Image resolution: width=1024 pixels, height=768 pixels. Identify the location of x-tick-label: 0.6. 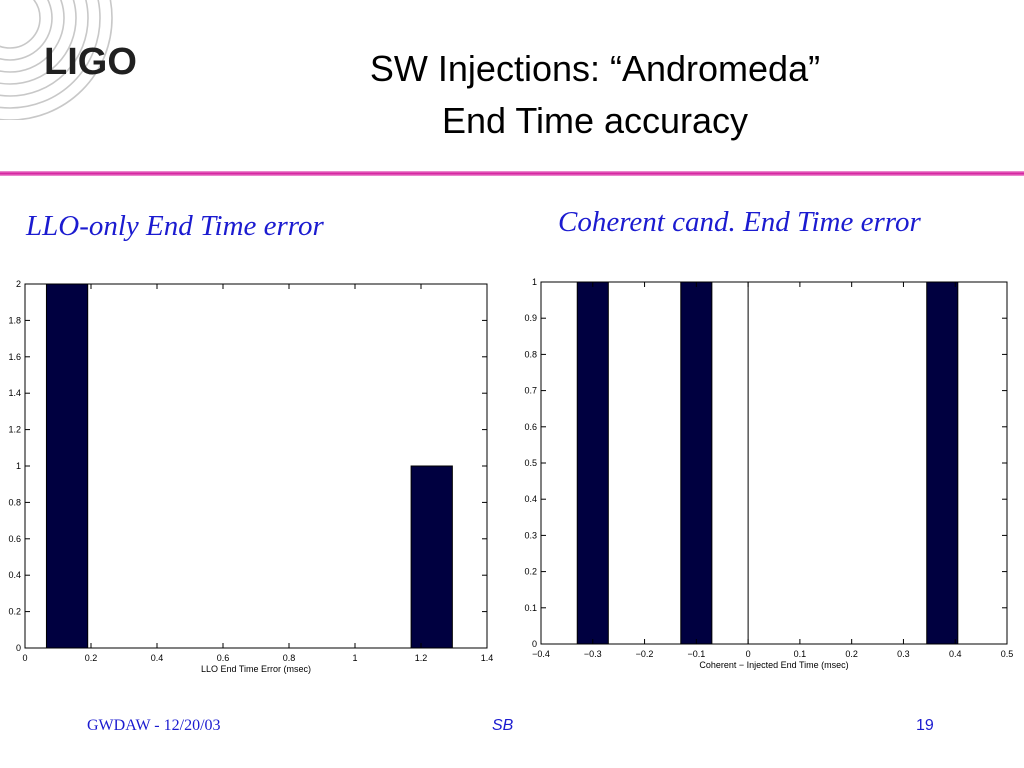
(223, 658).